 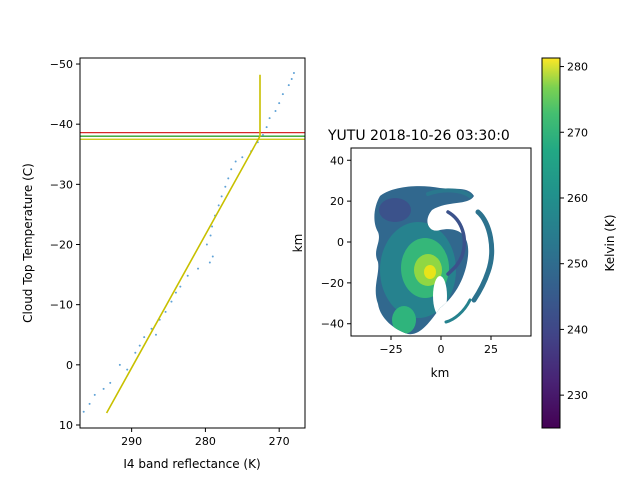 What do you see at coordinates (61, 184) in the screenshot?
I see `y-tick-label: −30` at bounding box center [61, 184].